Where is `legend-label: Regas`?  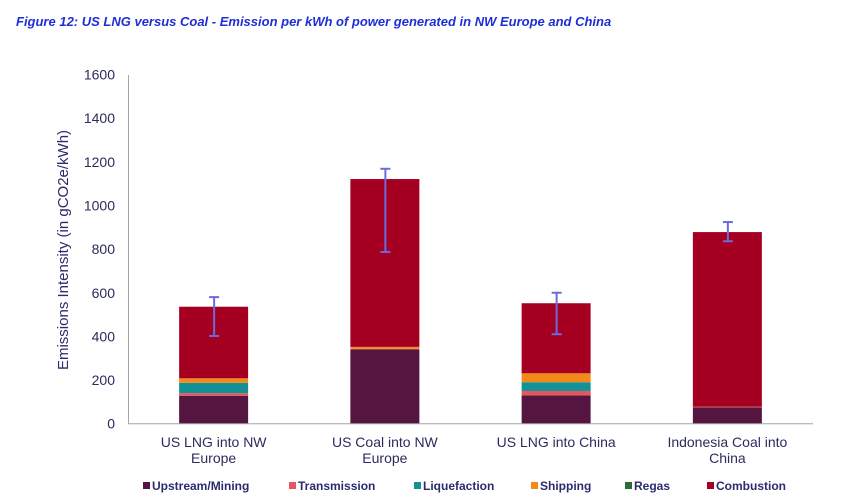
legend-label: Regas is located at coordinates (652, 486).